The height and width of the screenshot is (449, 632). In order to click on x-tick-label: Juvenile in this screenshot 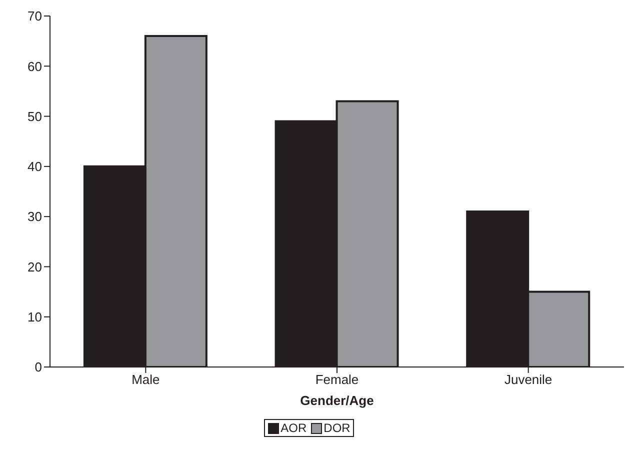, I will do `click(528, 380)`.